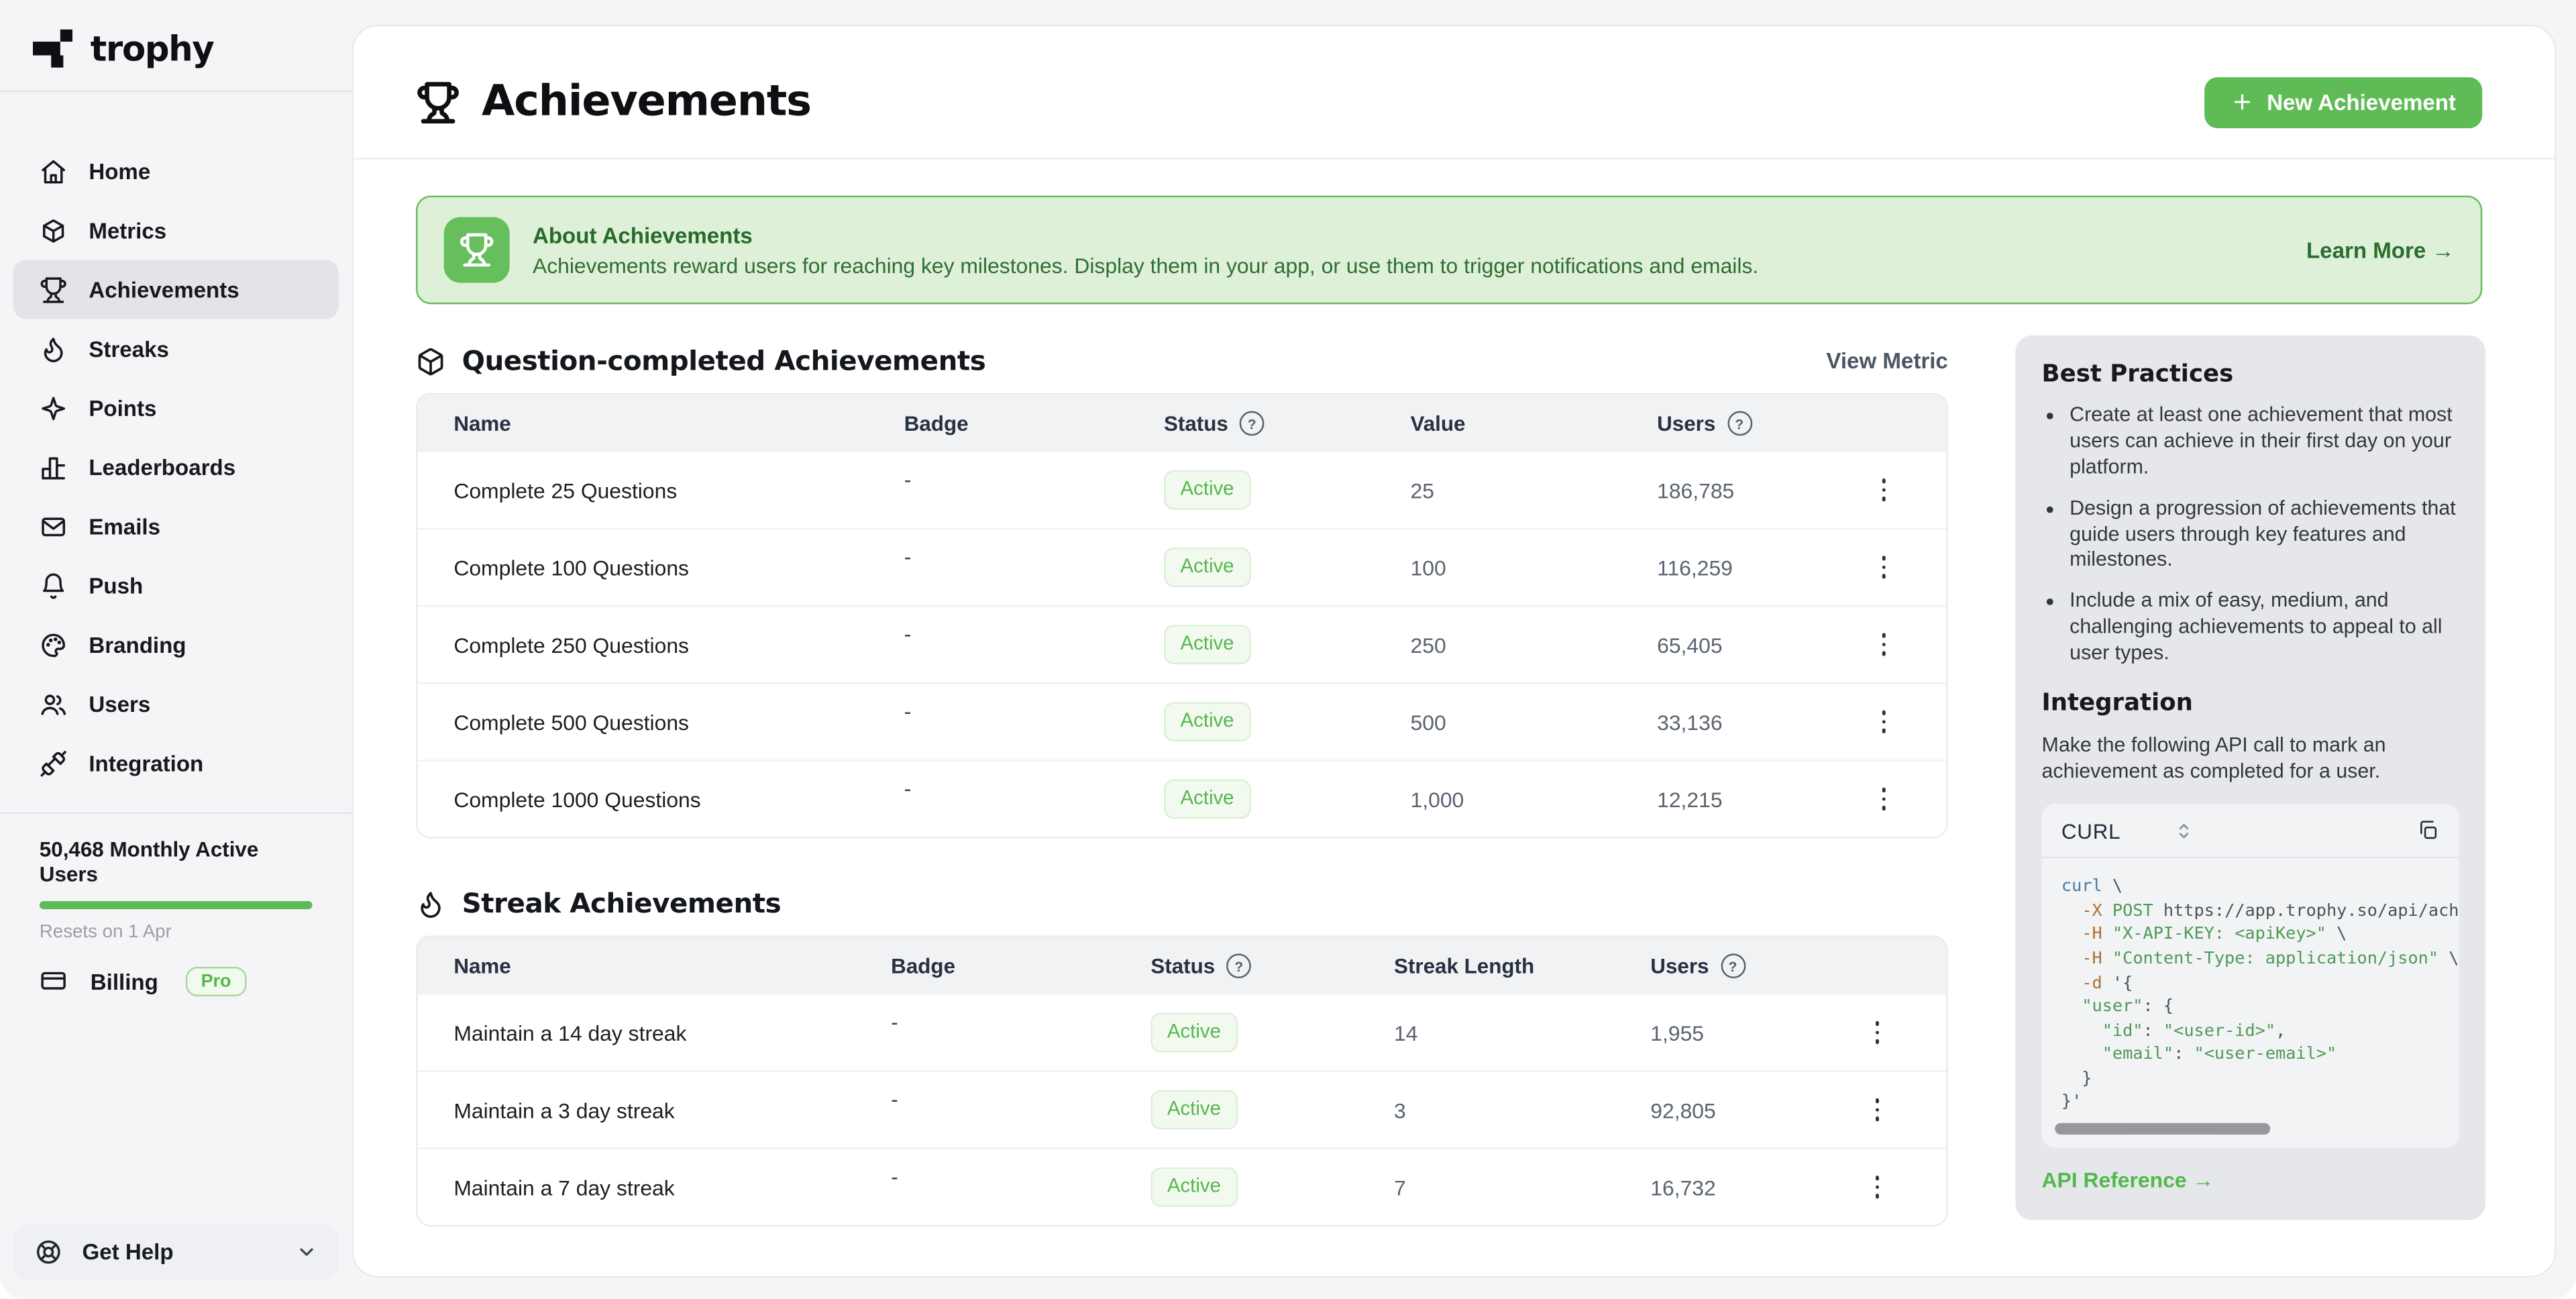 The height and width of the screenshot is (1299, 2576). What do you see at coordinates (176, 982) in the screenshot?
I see `sidebar-item-billing: Billing Pro` at bounding box center [176, 982].